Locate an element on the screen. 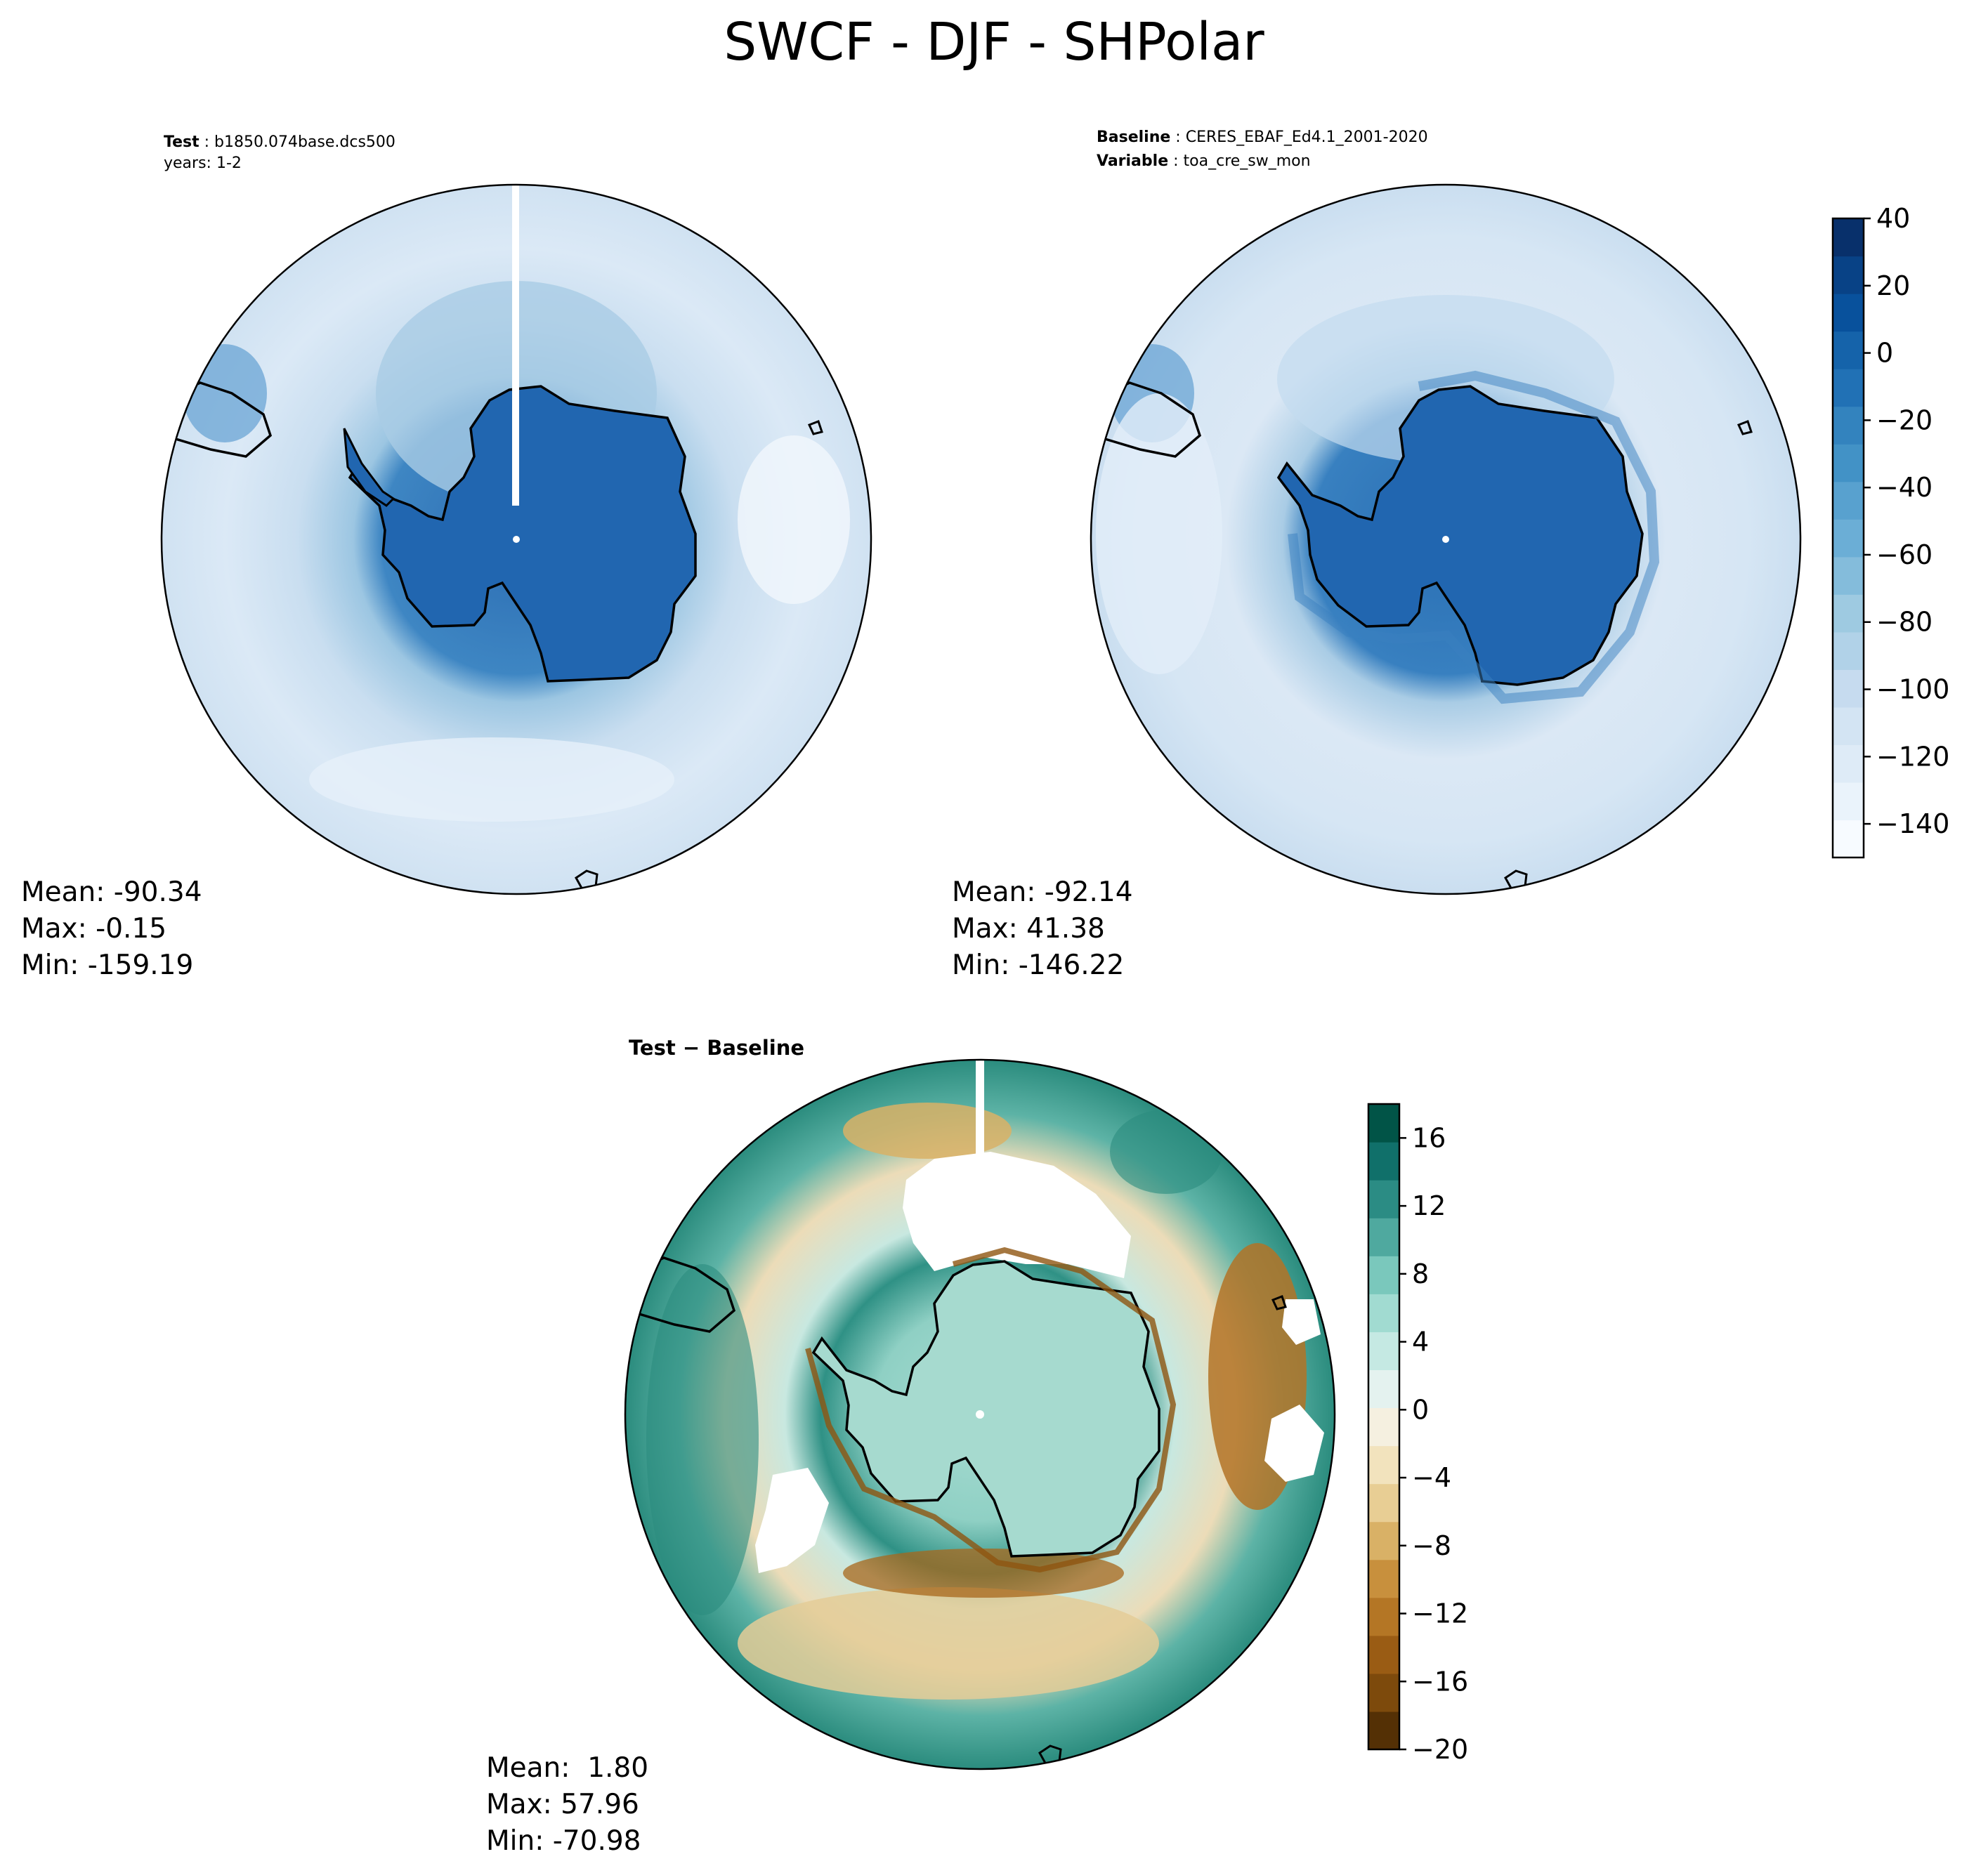  baseline-label-value: CERES_EBAF_Ed4.1_2001-2020 is located at coordinates (1307, 137).